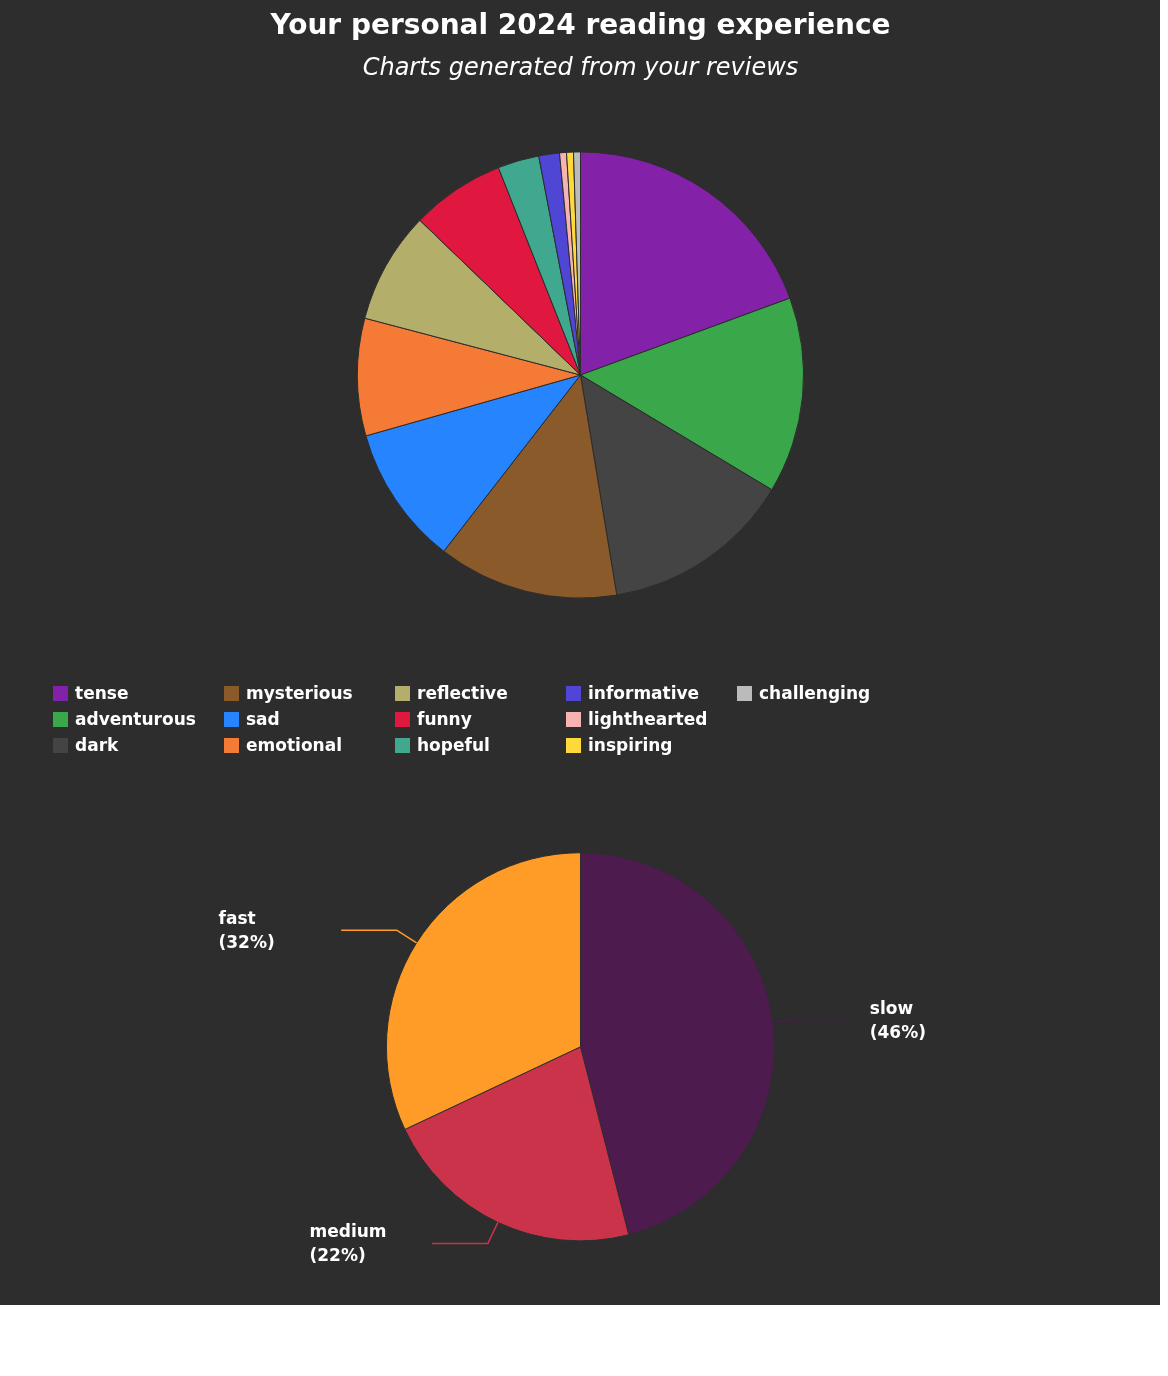  I want to click on chart-subtitle: Charts generated from your reviews, so click(580, 66).